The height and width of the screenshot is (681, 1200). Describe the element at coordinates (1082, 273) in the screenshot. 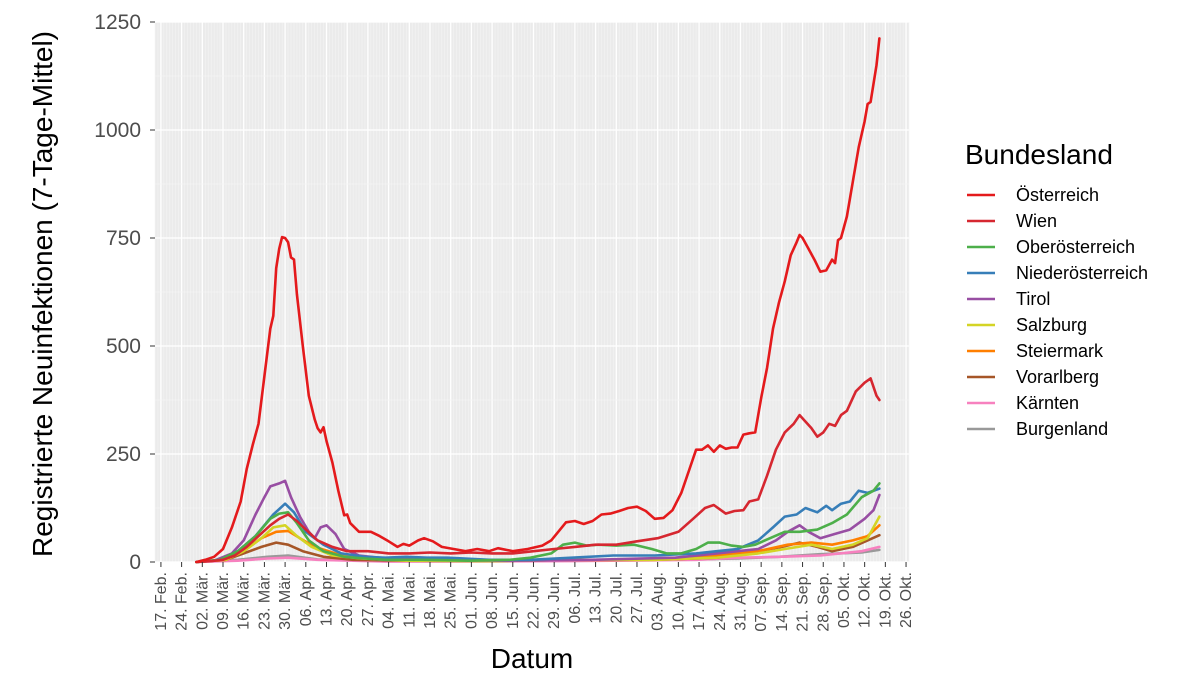

I see `legend-label: Niederösterreich` at that location.